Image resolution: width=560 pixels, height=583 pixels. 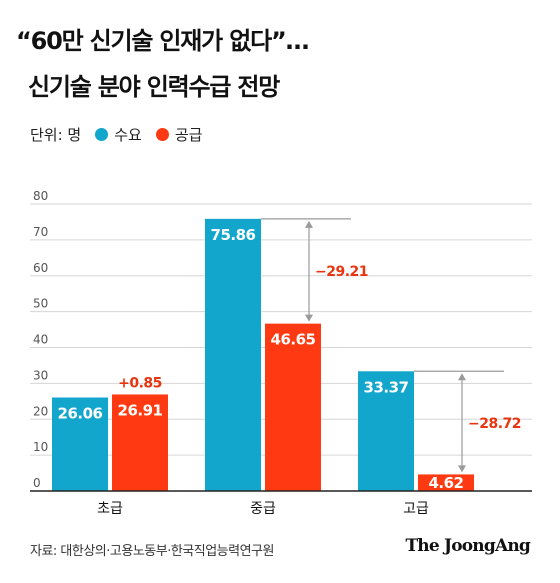 I want to click on legend-item-demand: 수요, so click(x=118, y=134).